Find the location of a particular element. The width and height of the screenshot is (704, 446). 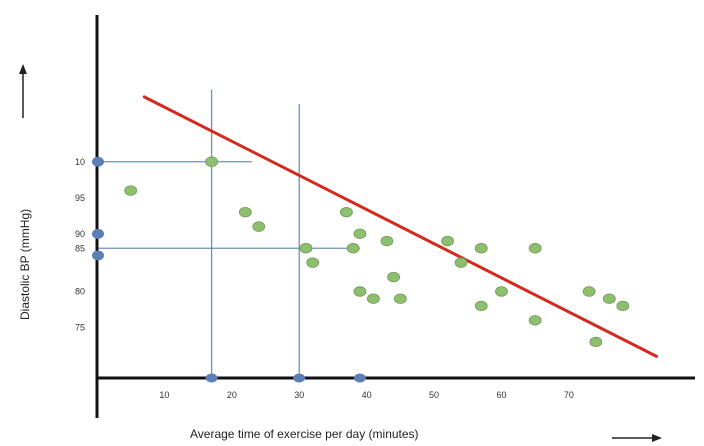

x-tick-label-6: 70 is located at coordinates (569, 395).